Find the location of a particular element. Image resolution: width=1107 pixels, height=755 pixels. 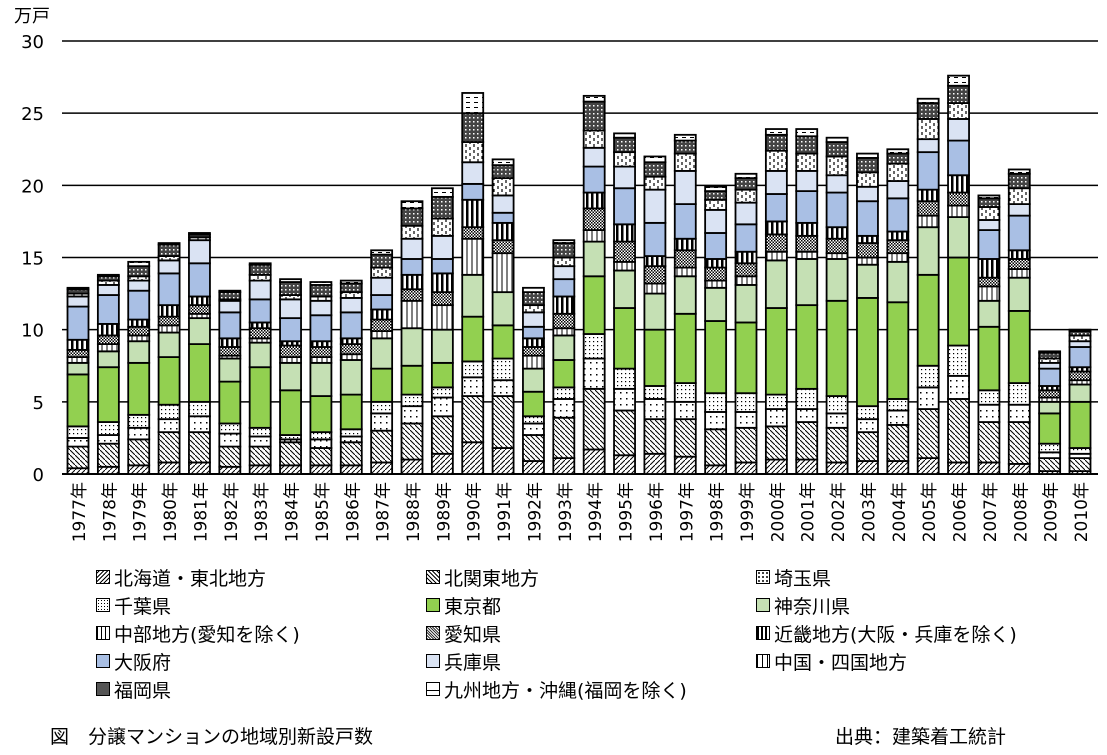

bar-1981年 is located at coordinates (199, 353).